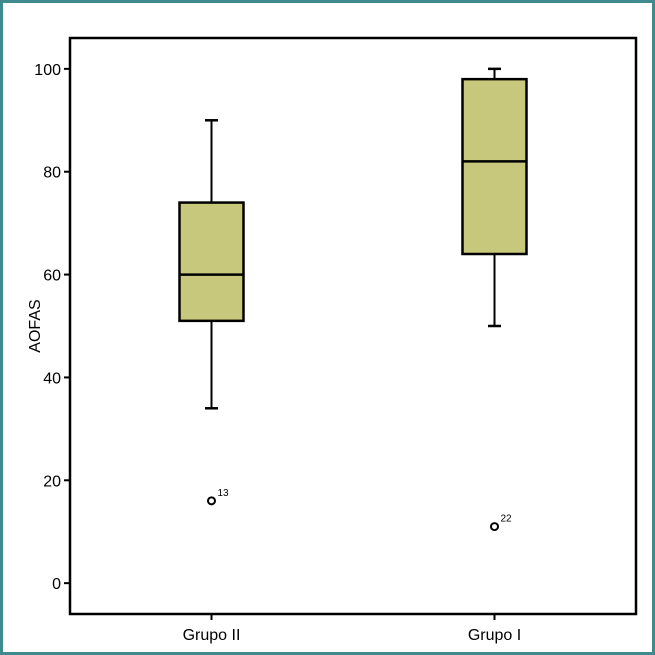  What do you see at coordinates (494, 635) in the screenshot?
I see `x-tick-label: Grupo I` at bounding box center [494, 635].